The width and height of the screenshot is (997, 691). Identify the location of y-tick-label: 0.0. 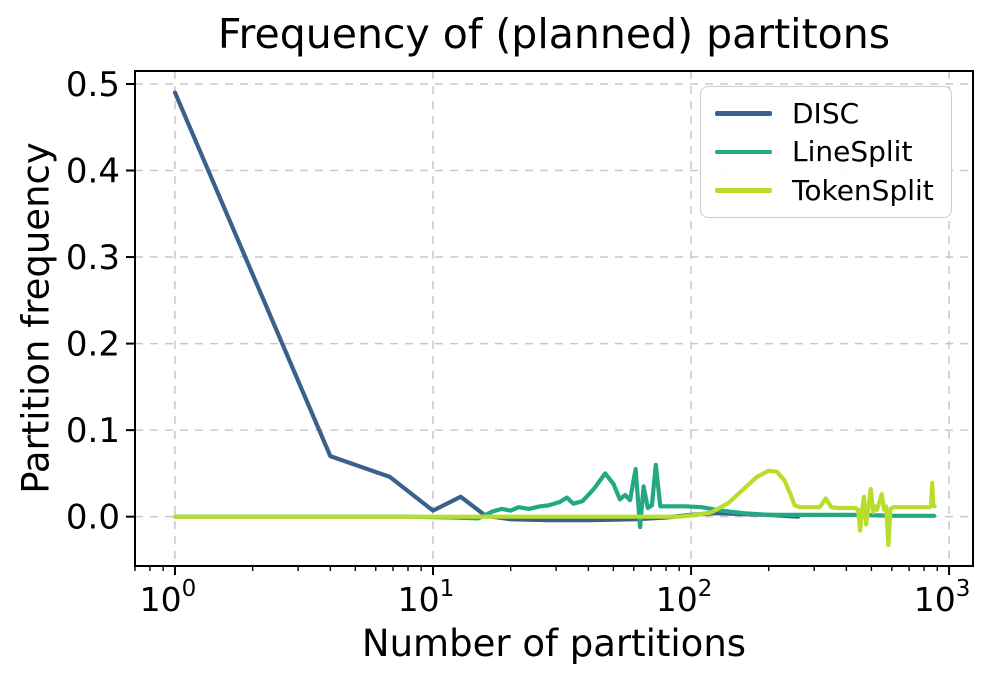
(93, 518).